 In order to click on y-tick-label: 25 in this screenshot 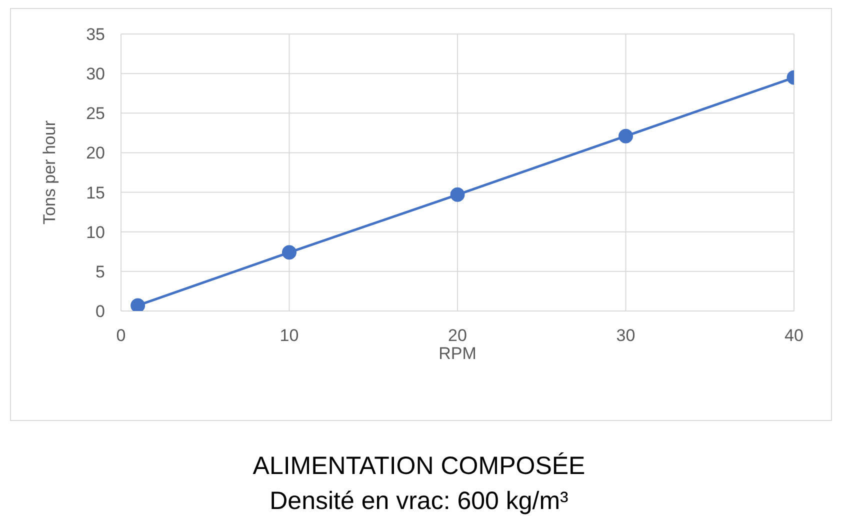, I will do `click(95, 114)`.